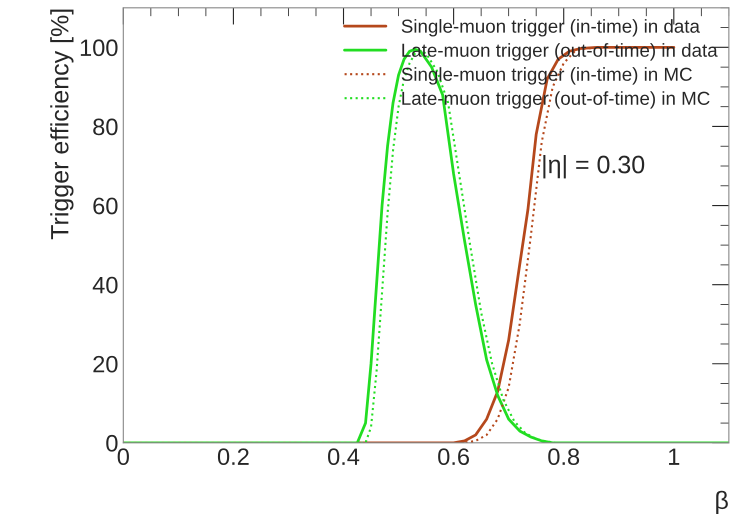 The width and height of the screenshot is (734, 521). Describe the element at coordinates (105, 364) in the screenshot. I see `y-tick-label: 20` at that location.